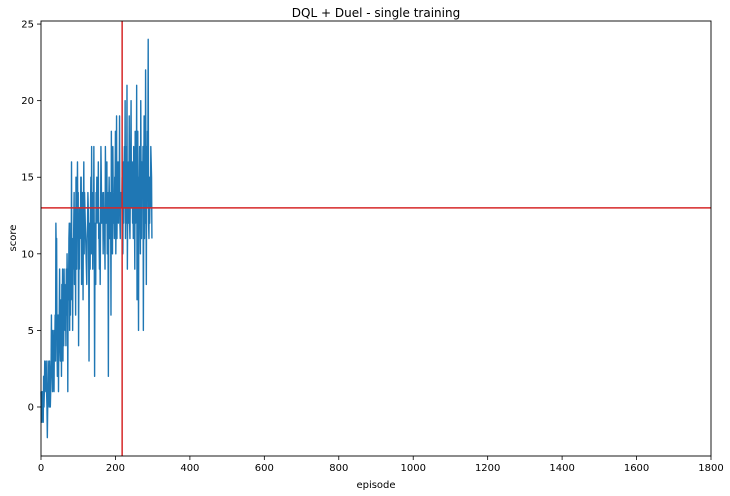 This screenshot has height=496, width=730. Describe the element at coordinates (561, 468) in the screenshot. I see `x-tick-label: 1400` at that location.